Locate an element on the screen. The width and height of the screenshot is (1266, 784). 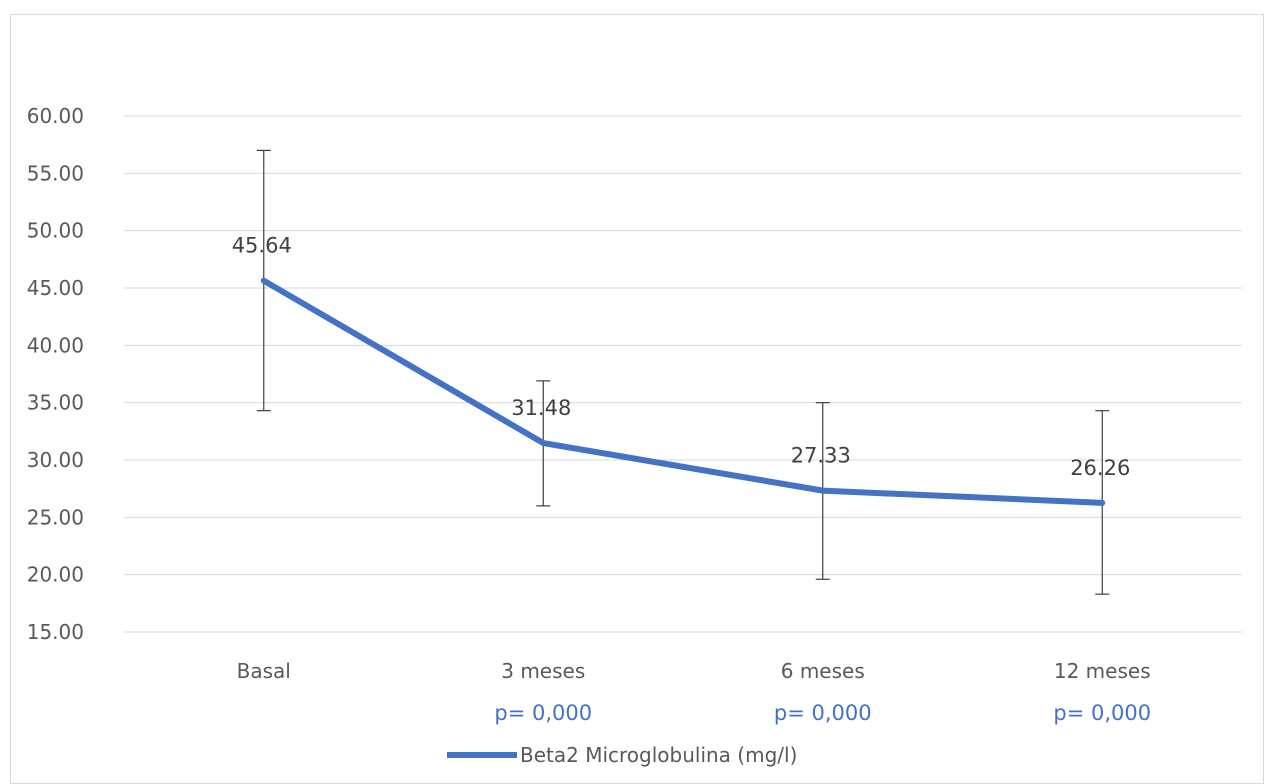
x-category-label: 3 meses is located at coordinates (543, 671).